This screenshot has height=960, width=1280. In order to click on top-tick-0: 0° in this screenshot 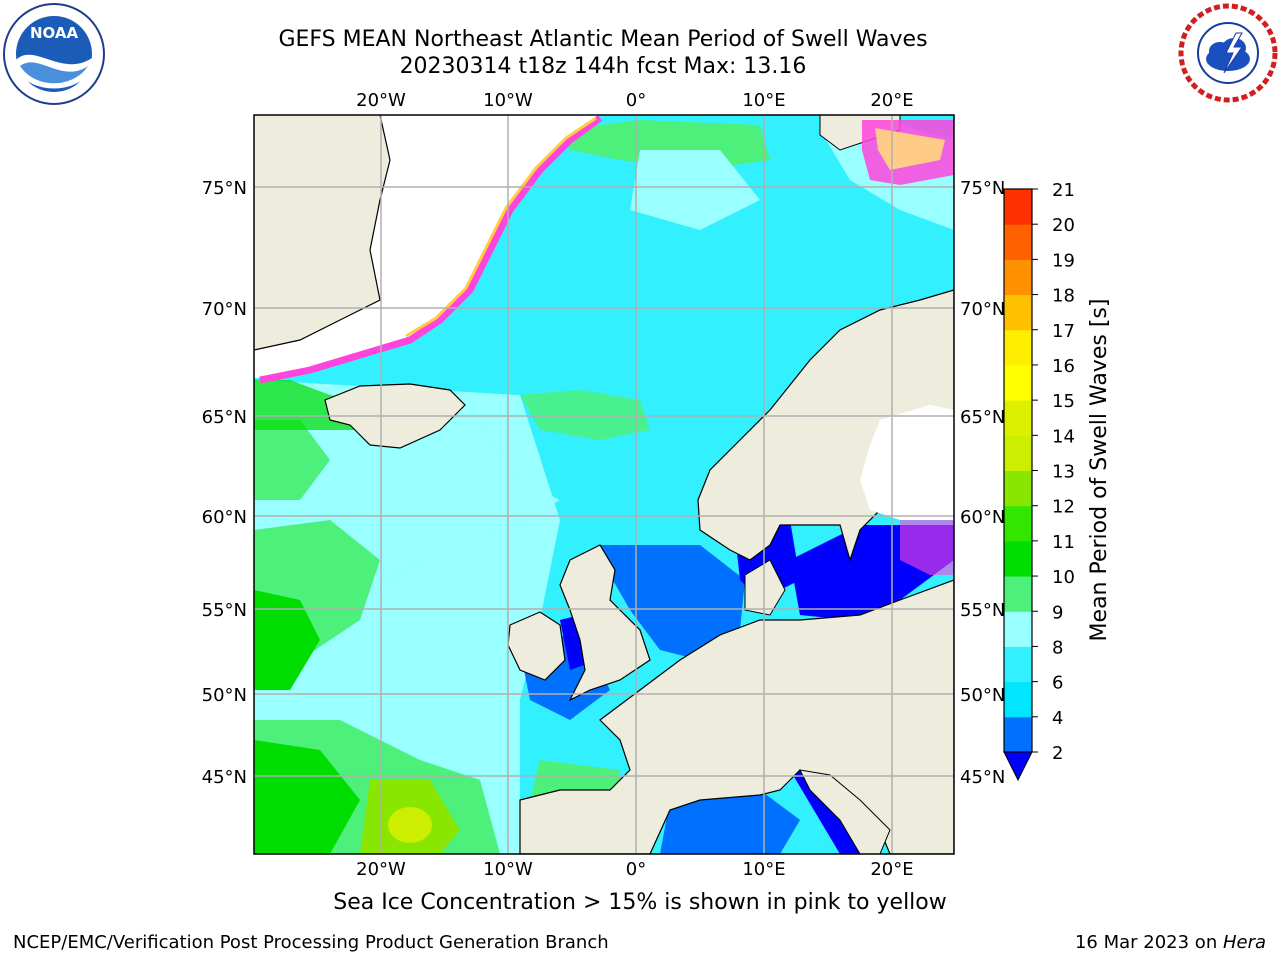, I will do `click(636, 100)`.